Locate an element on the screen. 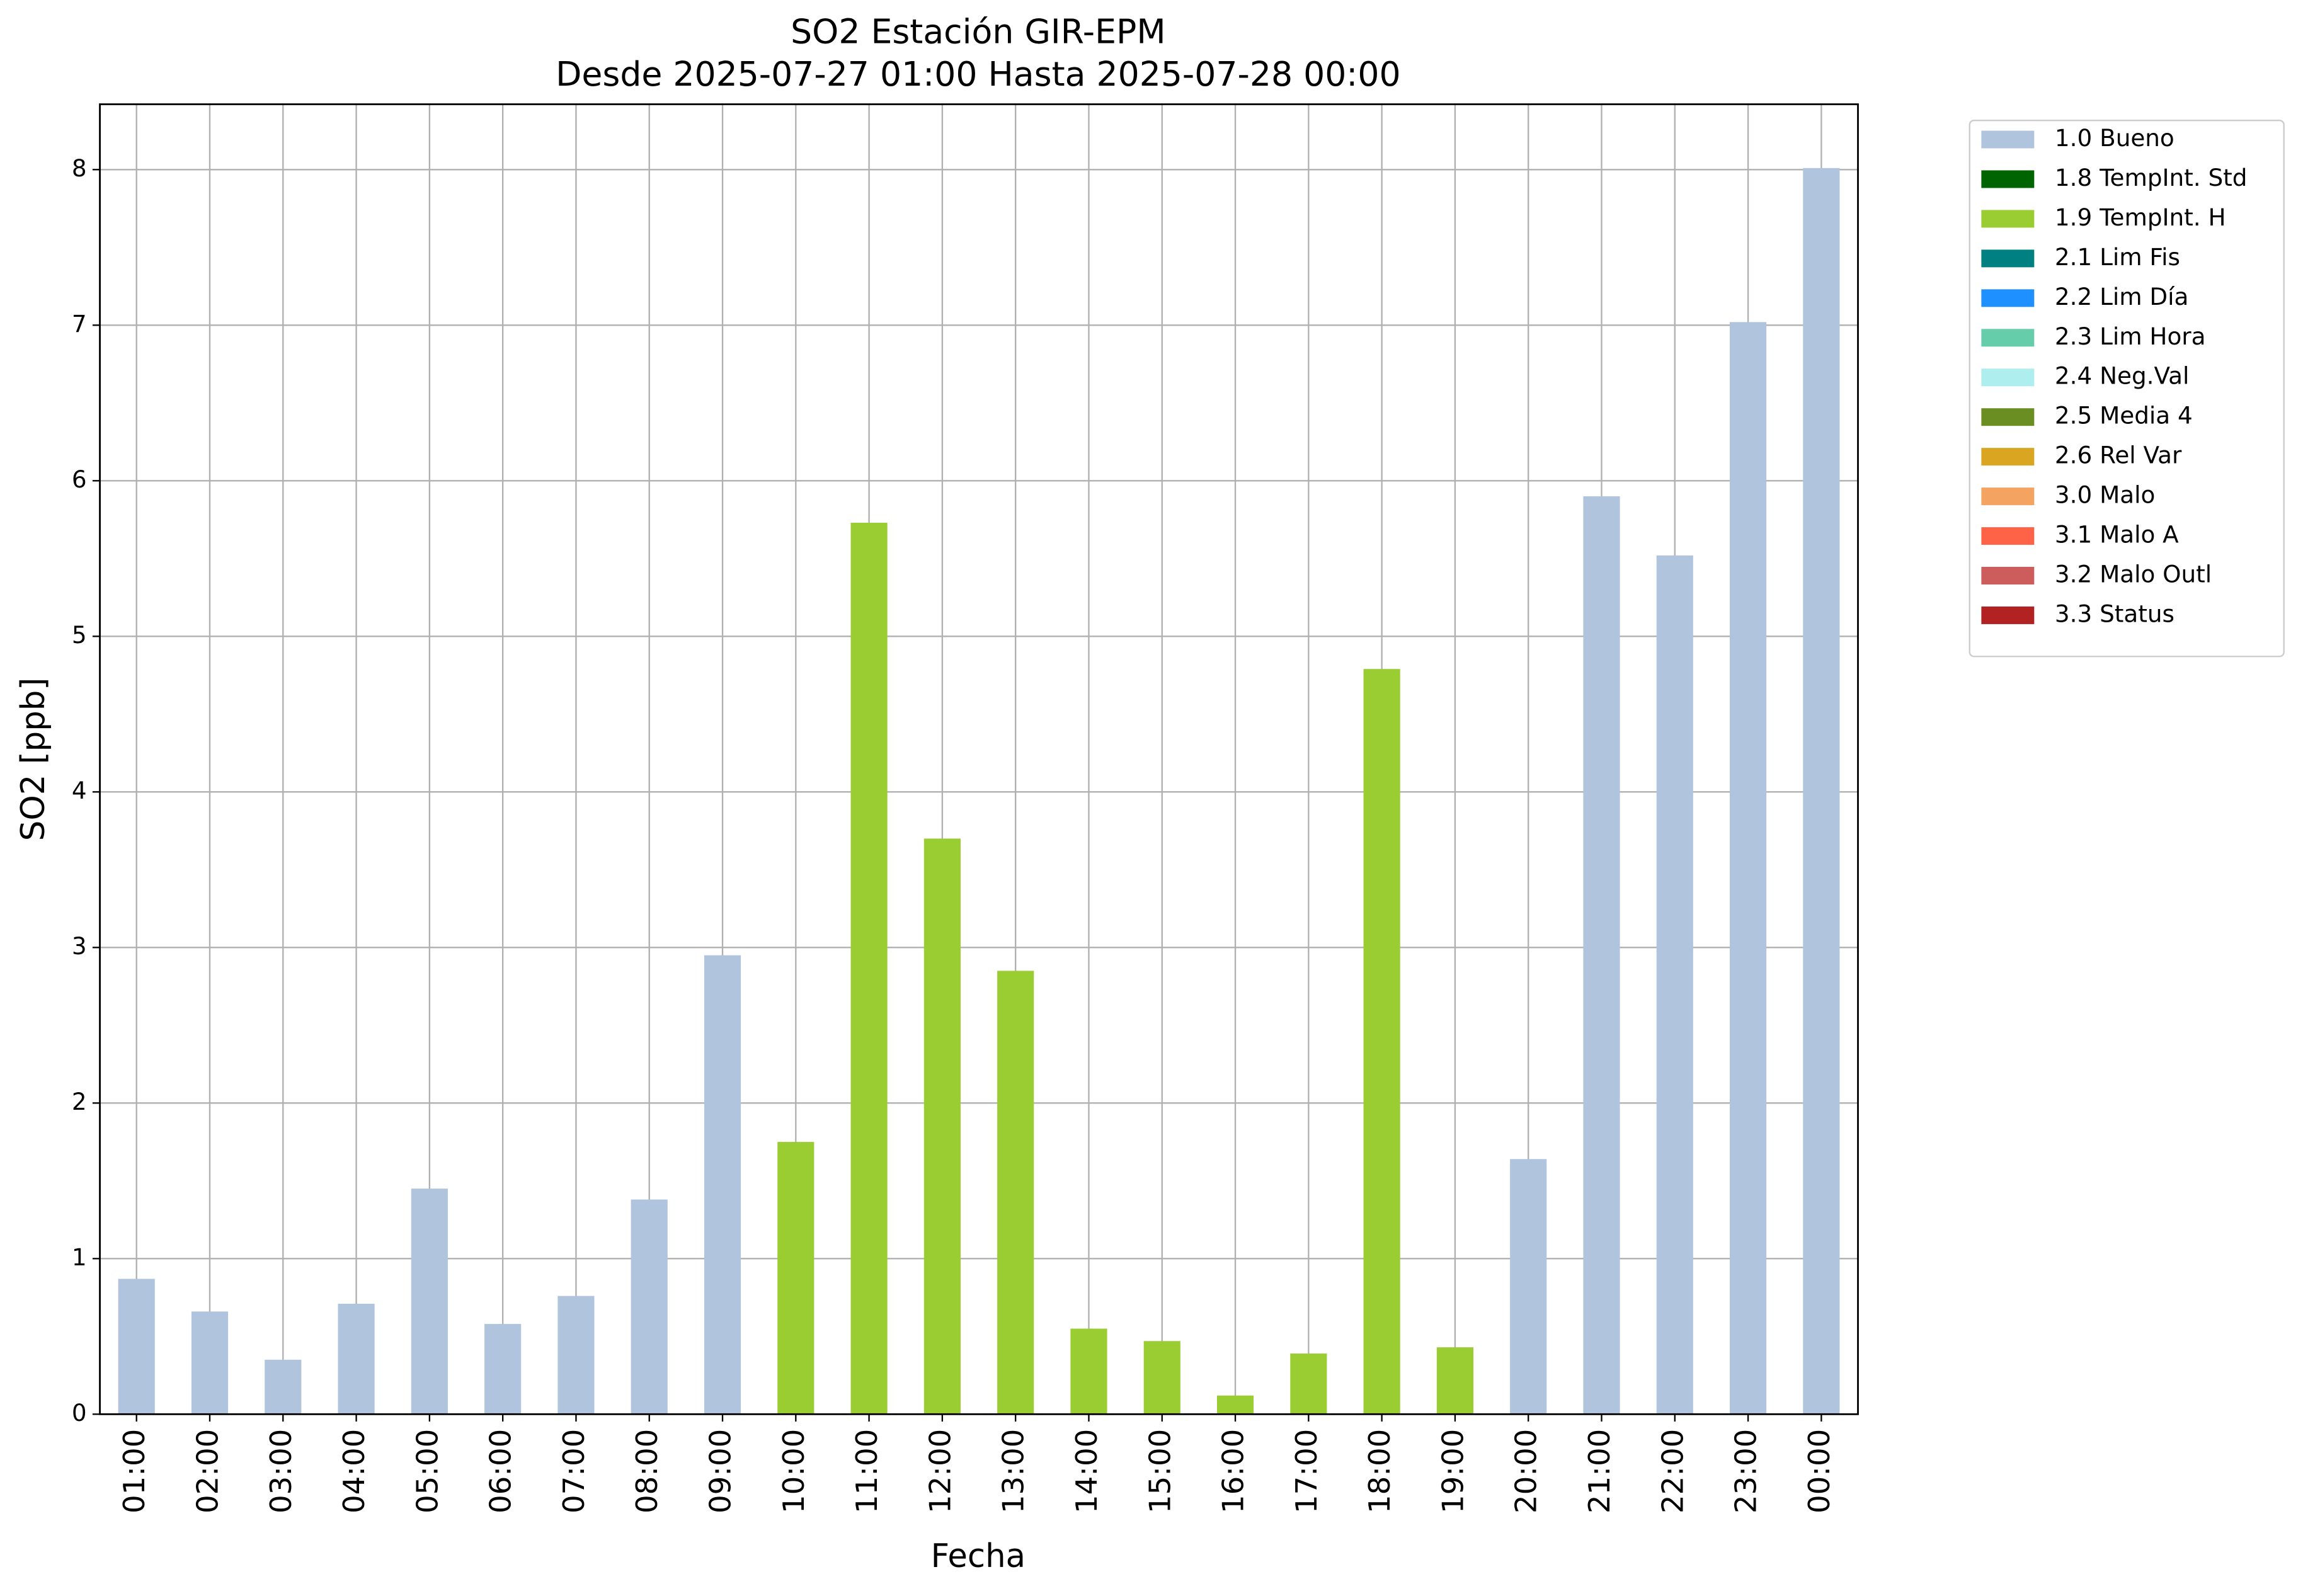 This screenshot has height=1596, width=2303. x-tick-label: 19:00 is located at coordinates (1453, 1471).